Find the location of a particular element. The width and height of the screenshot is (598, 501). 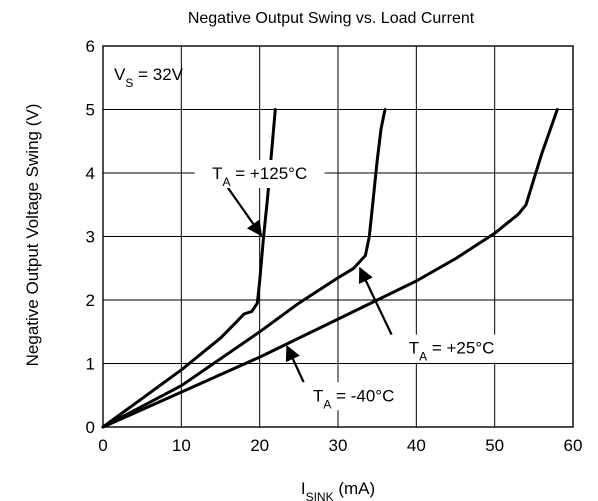

y-tick-label: 2 is located at coordinates (90, 300).